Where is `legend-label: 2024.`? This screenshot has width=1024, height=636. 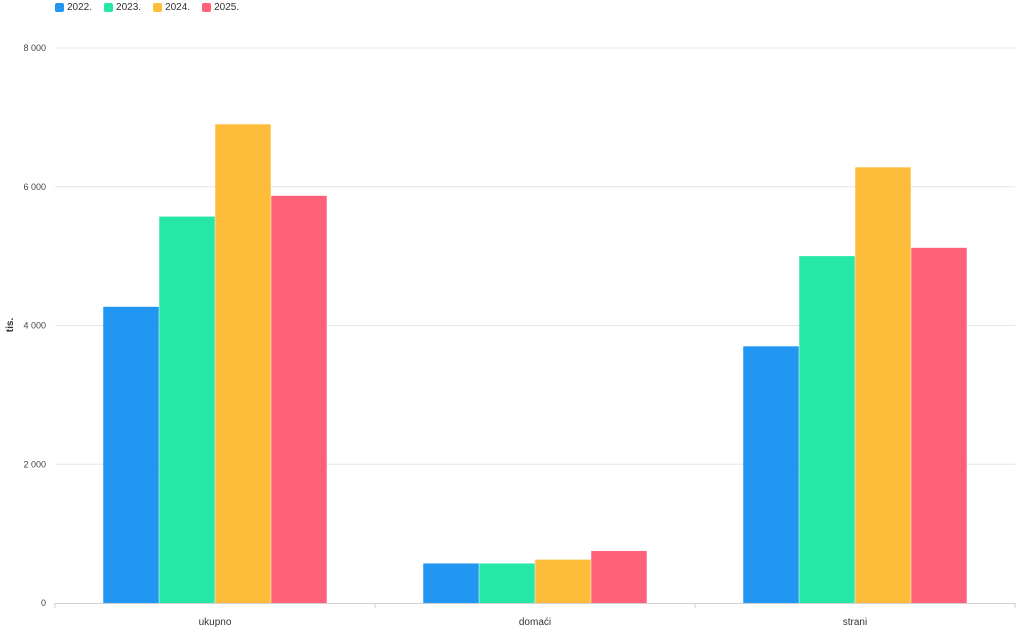
legend-label: 2024. is located at coordinates (178, 7).